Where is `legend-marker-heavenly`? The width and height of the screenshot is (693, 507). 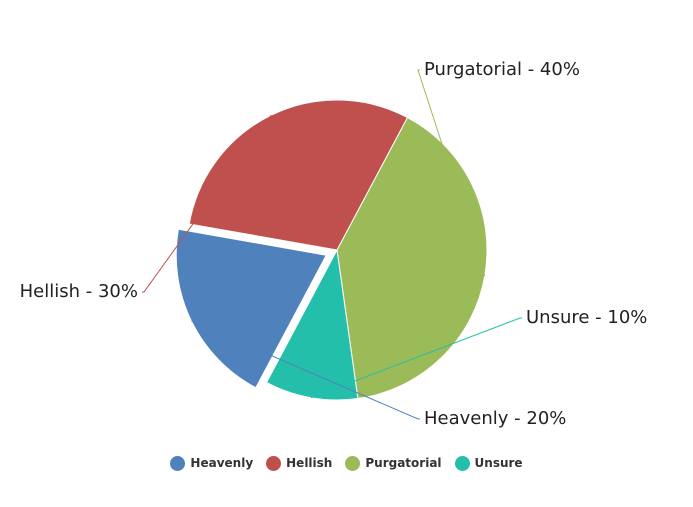
legend-marker-heavenly is located at coordinates (178, 463).